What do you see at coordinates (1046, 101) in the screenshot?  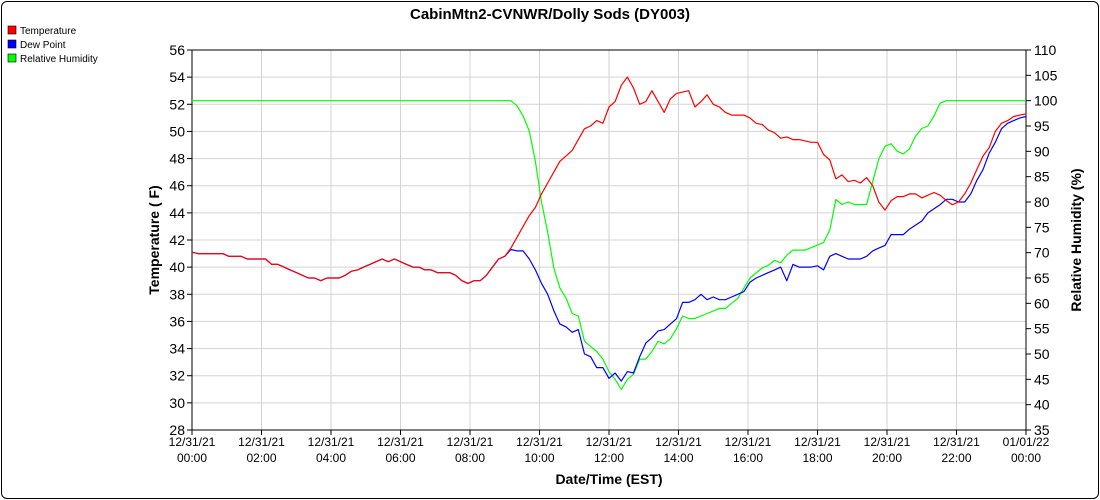 I see `right-tick-label: 100` at bounding box center [1046, 101].